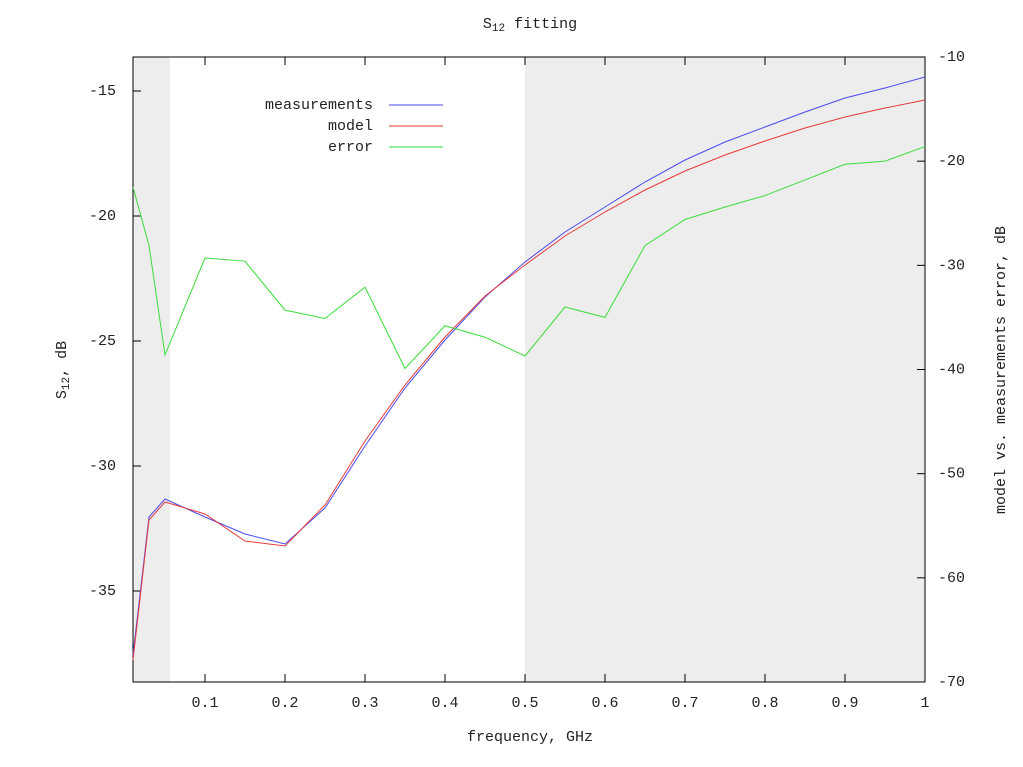  Describe the element at coordinates (951, 578) in the screenshot. I see `y2-tick-label: -60` at that location.